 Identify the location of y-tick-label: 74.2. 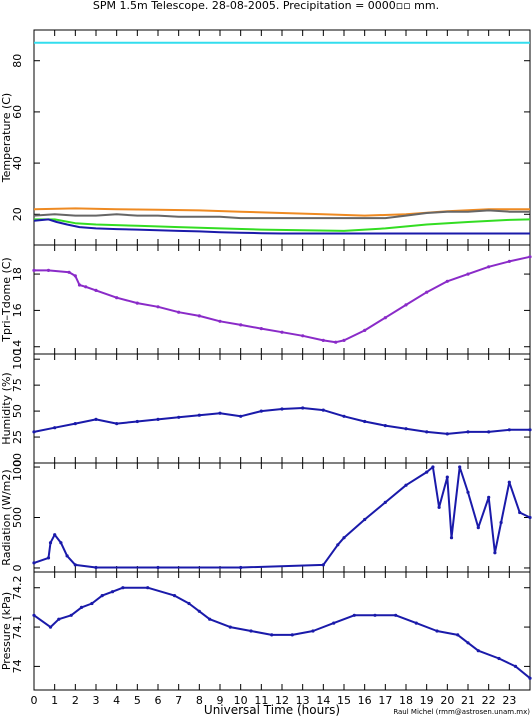
(17, 587).